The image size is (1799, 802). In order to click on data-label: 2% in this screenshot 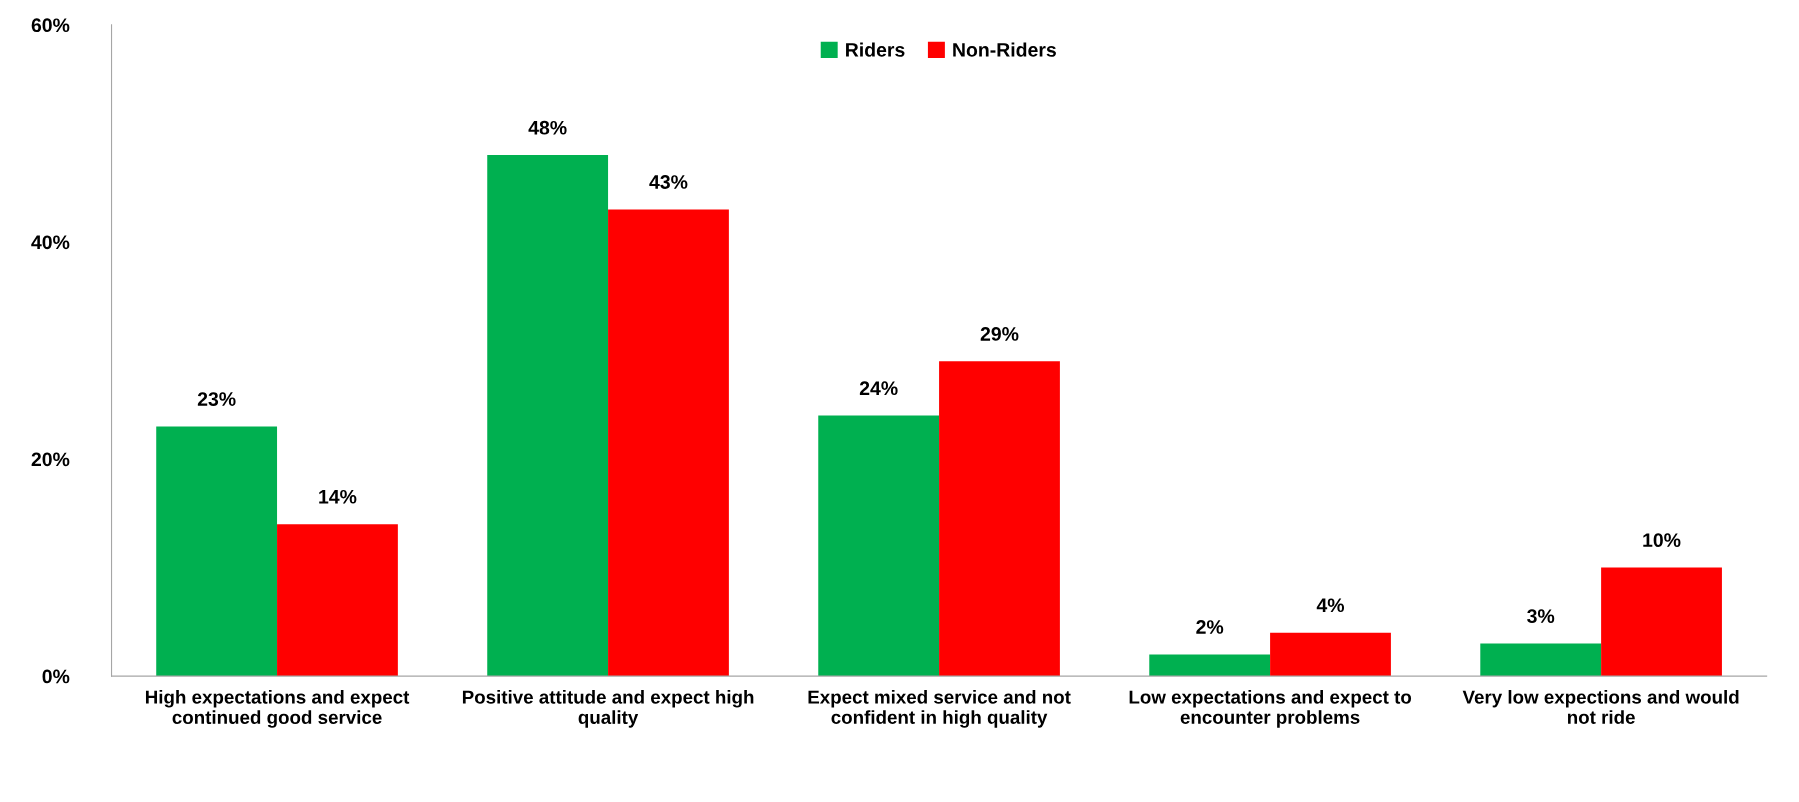, I will do `click(1210, 627)`.